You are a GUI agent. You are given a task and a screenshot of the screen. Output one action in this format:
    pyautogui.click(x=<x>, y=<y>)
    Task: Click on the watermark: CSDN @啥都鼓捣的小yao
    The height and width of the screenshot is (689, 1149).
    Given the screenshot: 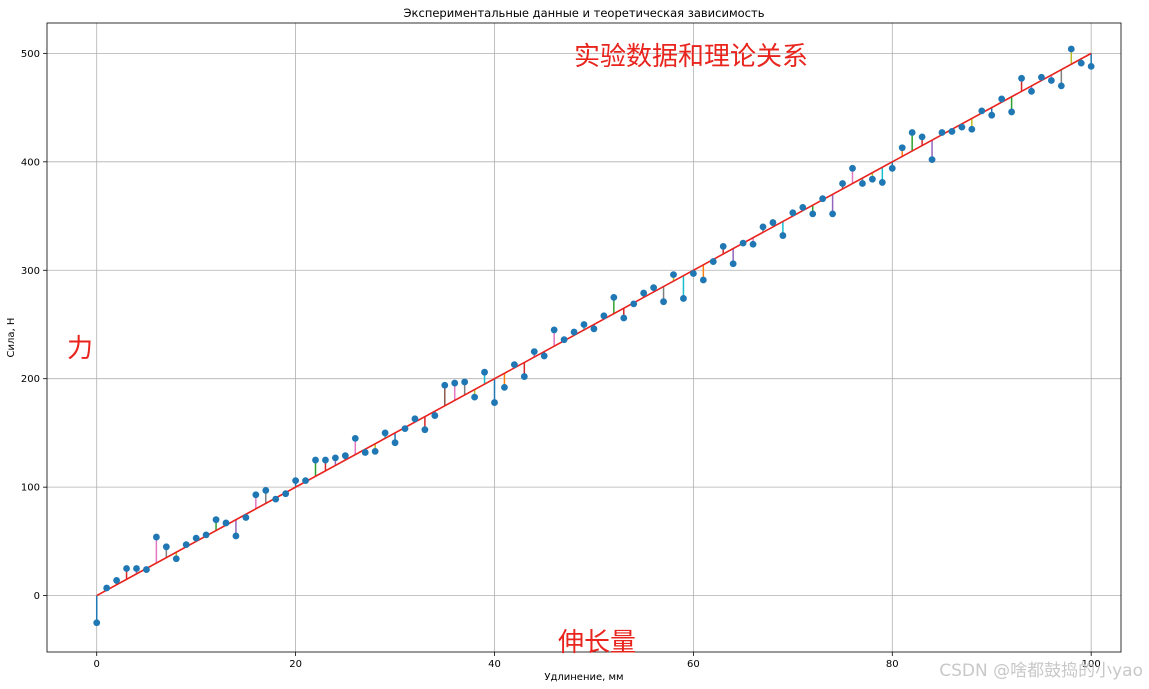 What is the action you would take?
    pyautogui.click(x=1041, y=671)
    